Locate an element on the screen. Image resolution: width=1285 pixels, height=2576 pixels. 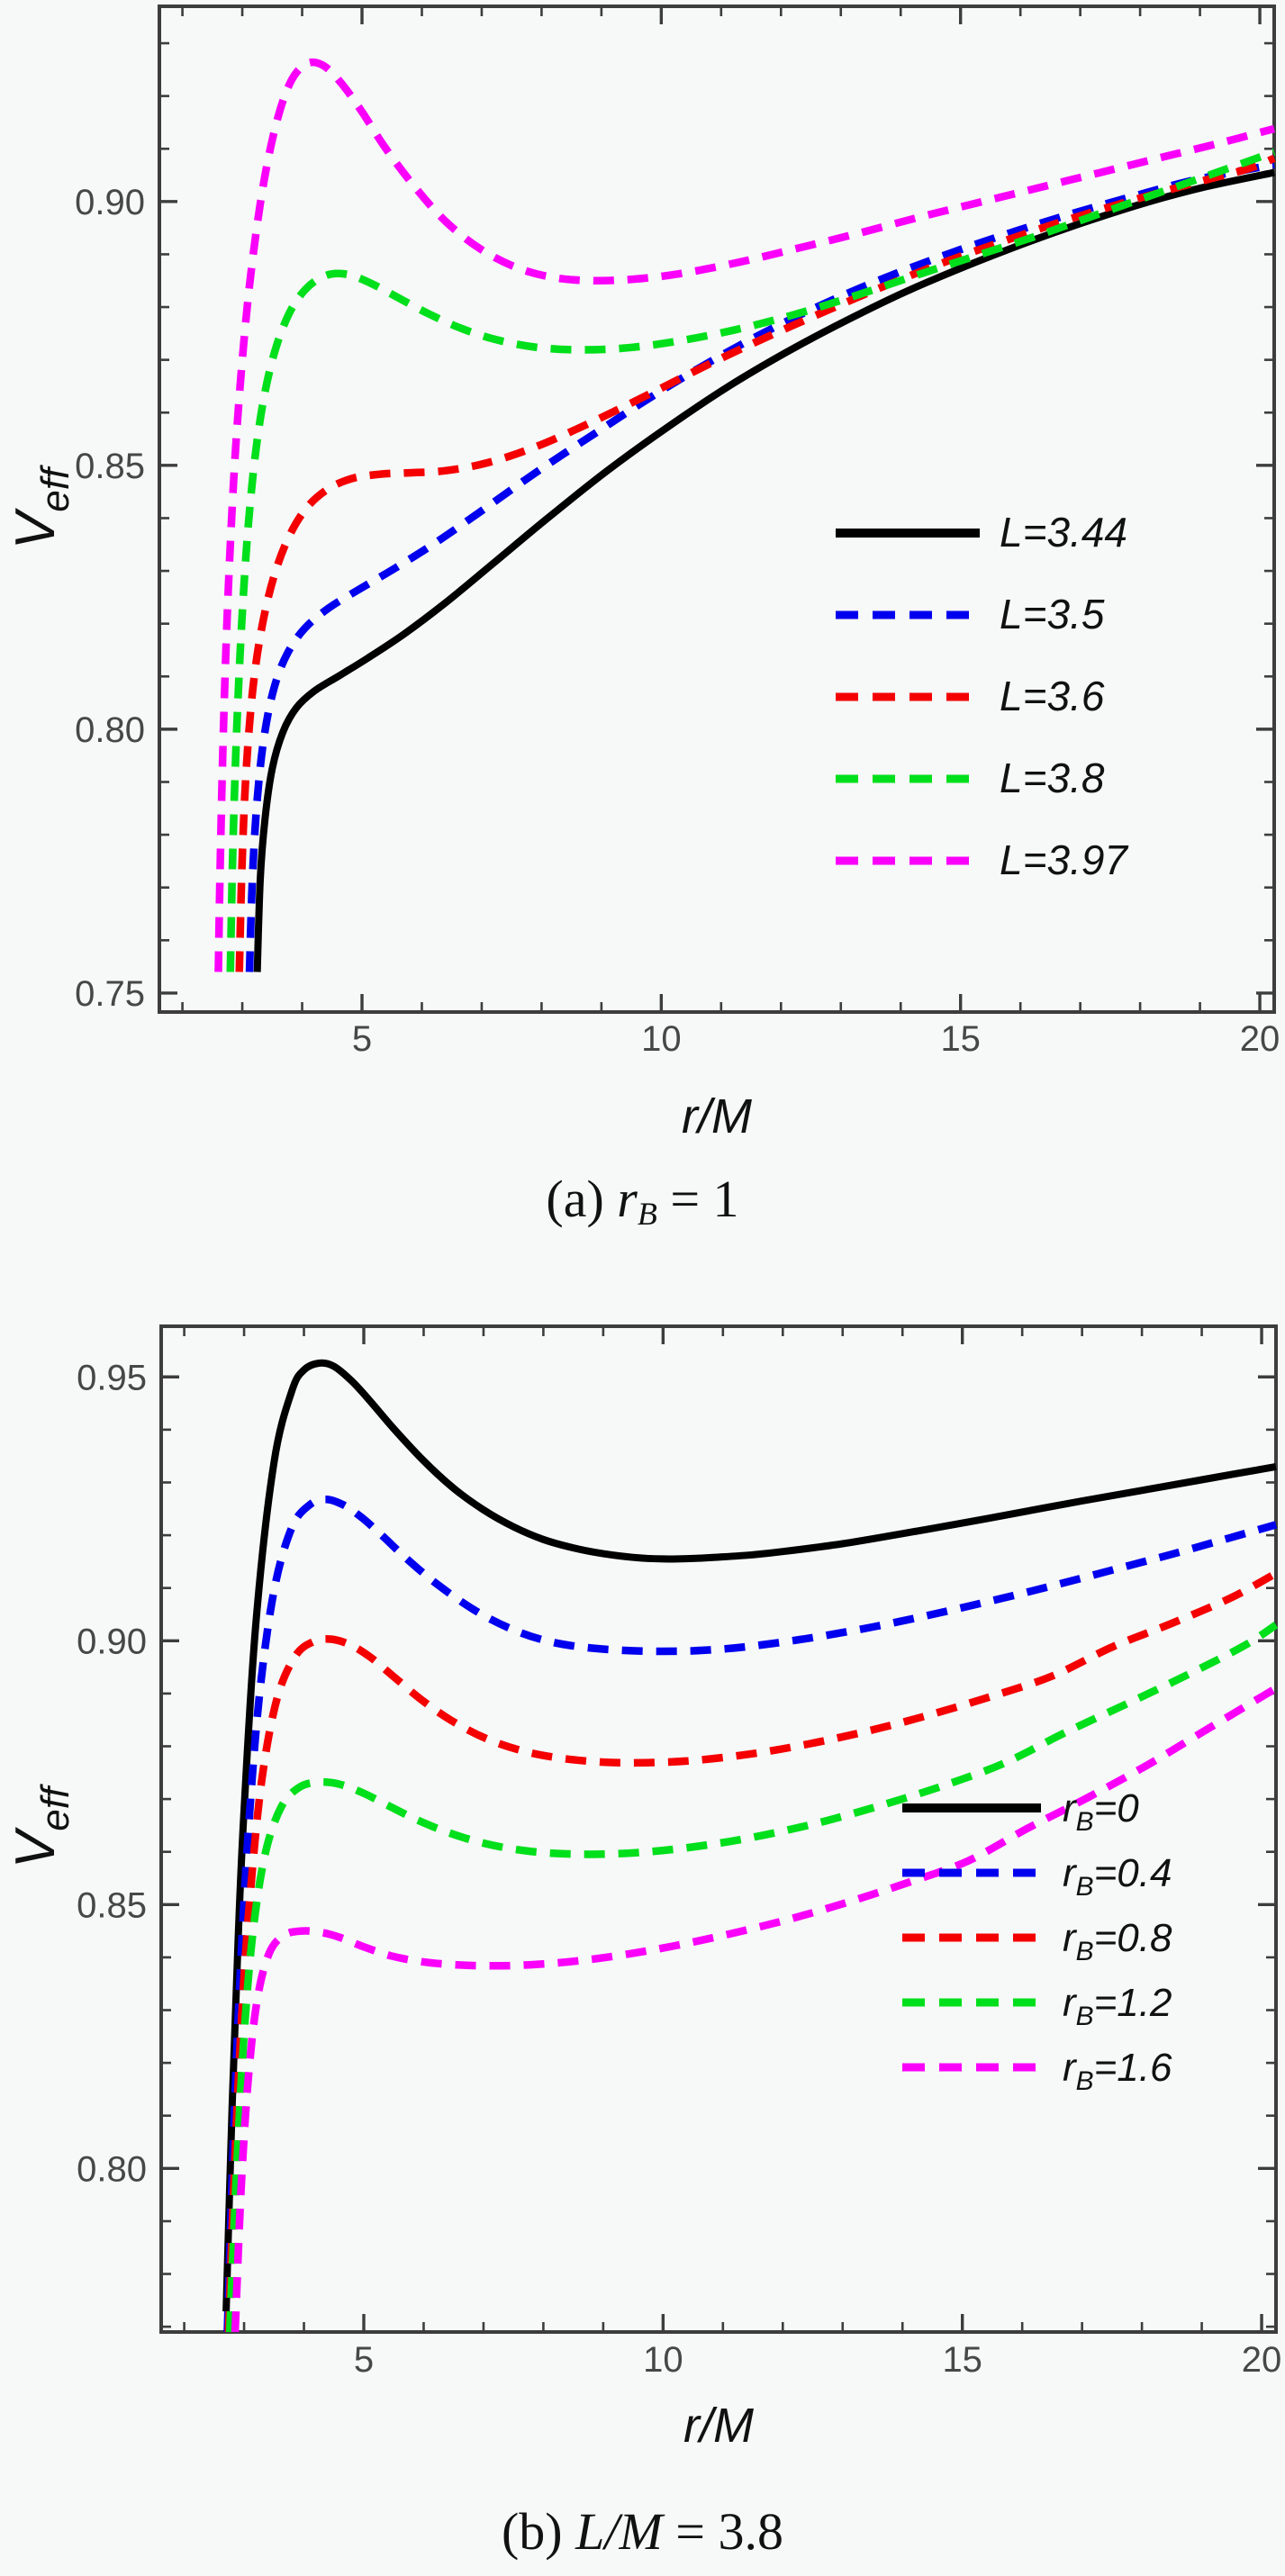
legend-rest: =3.44 is located at coordinates (1075, 532).